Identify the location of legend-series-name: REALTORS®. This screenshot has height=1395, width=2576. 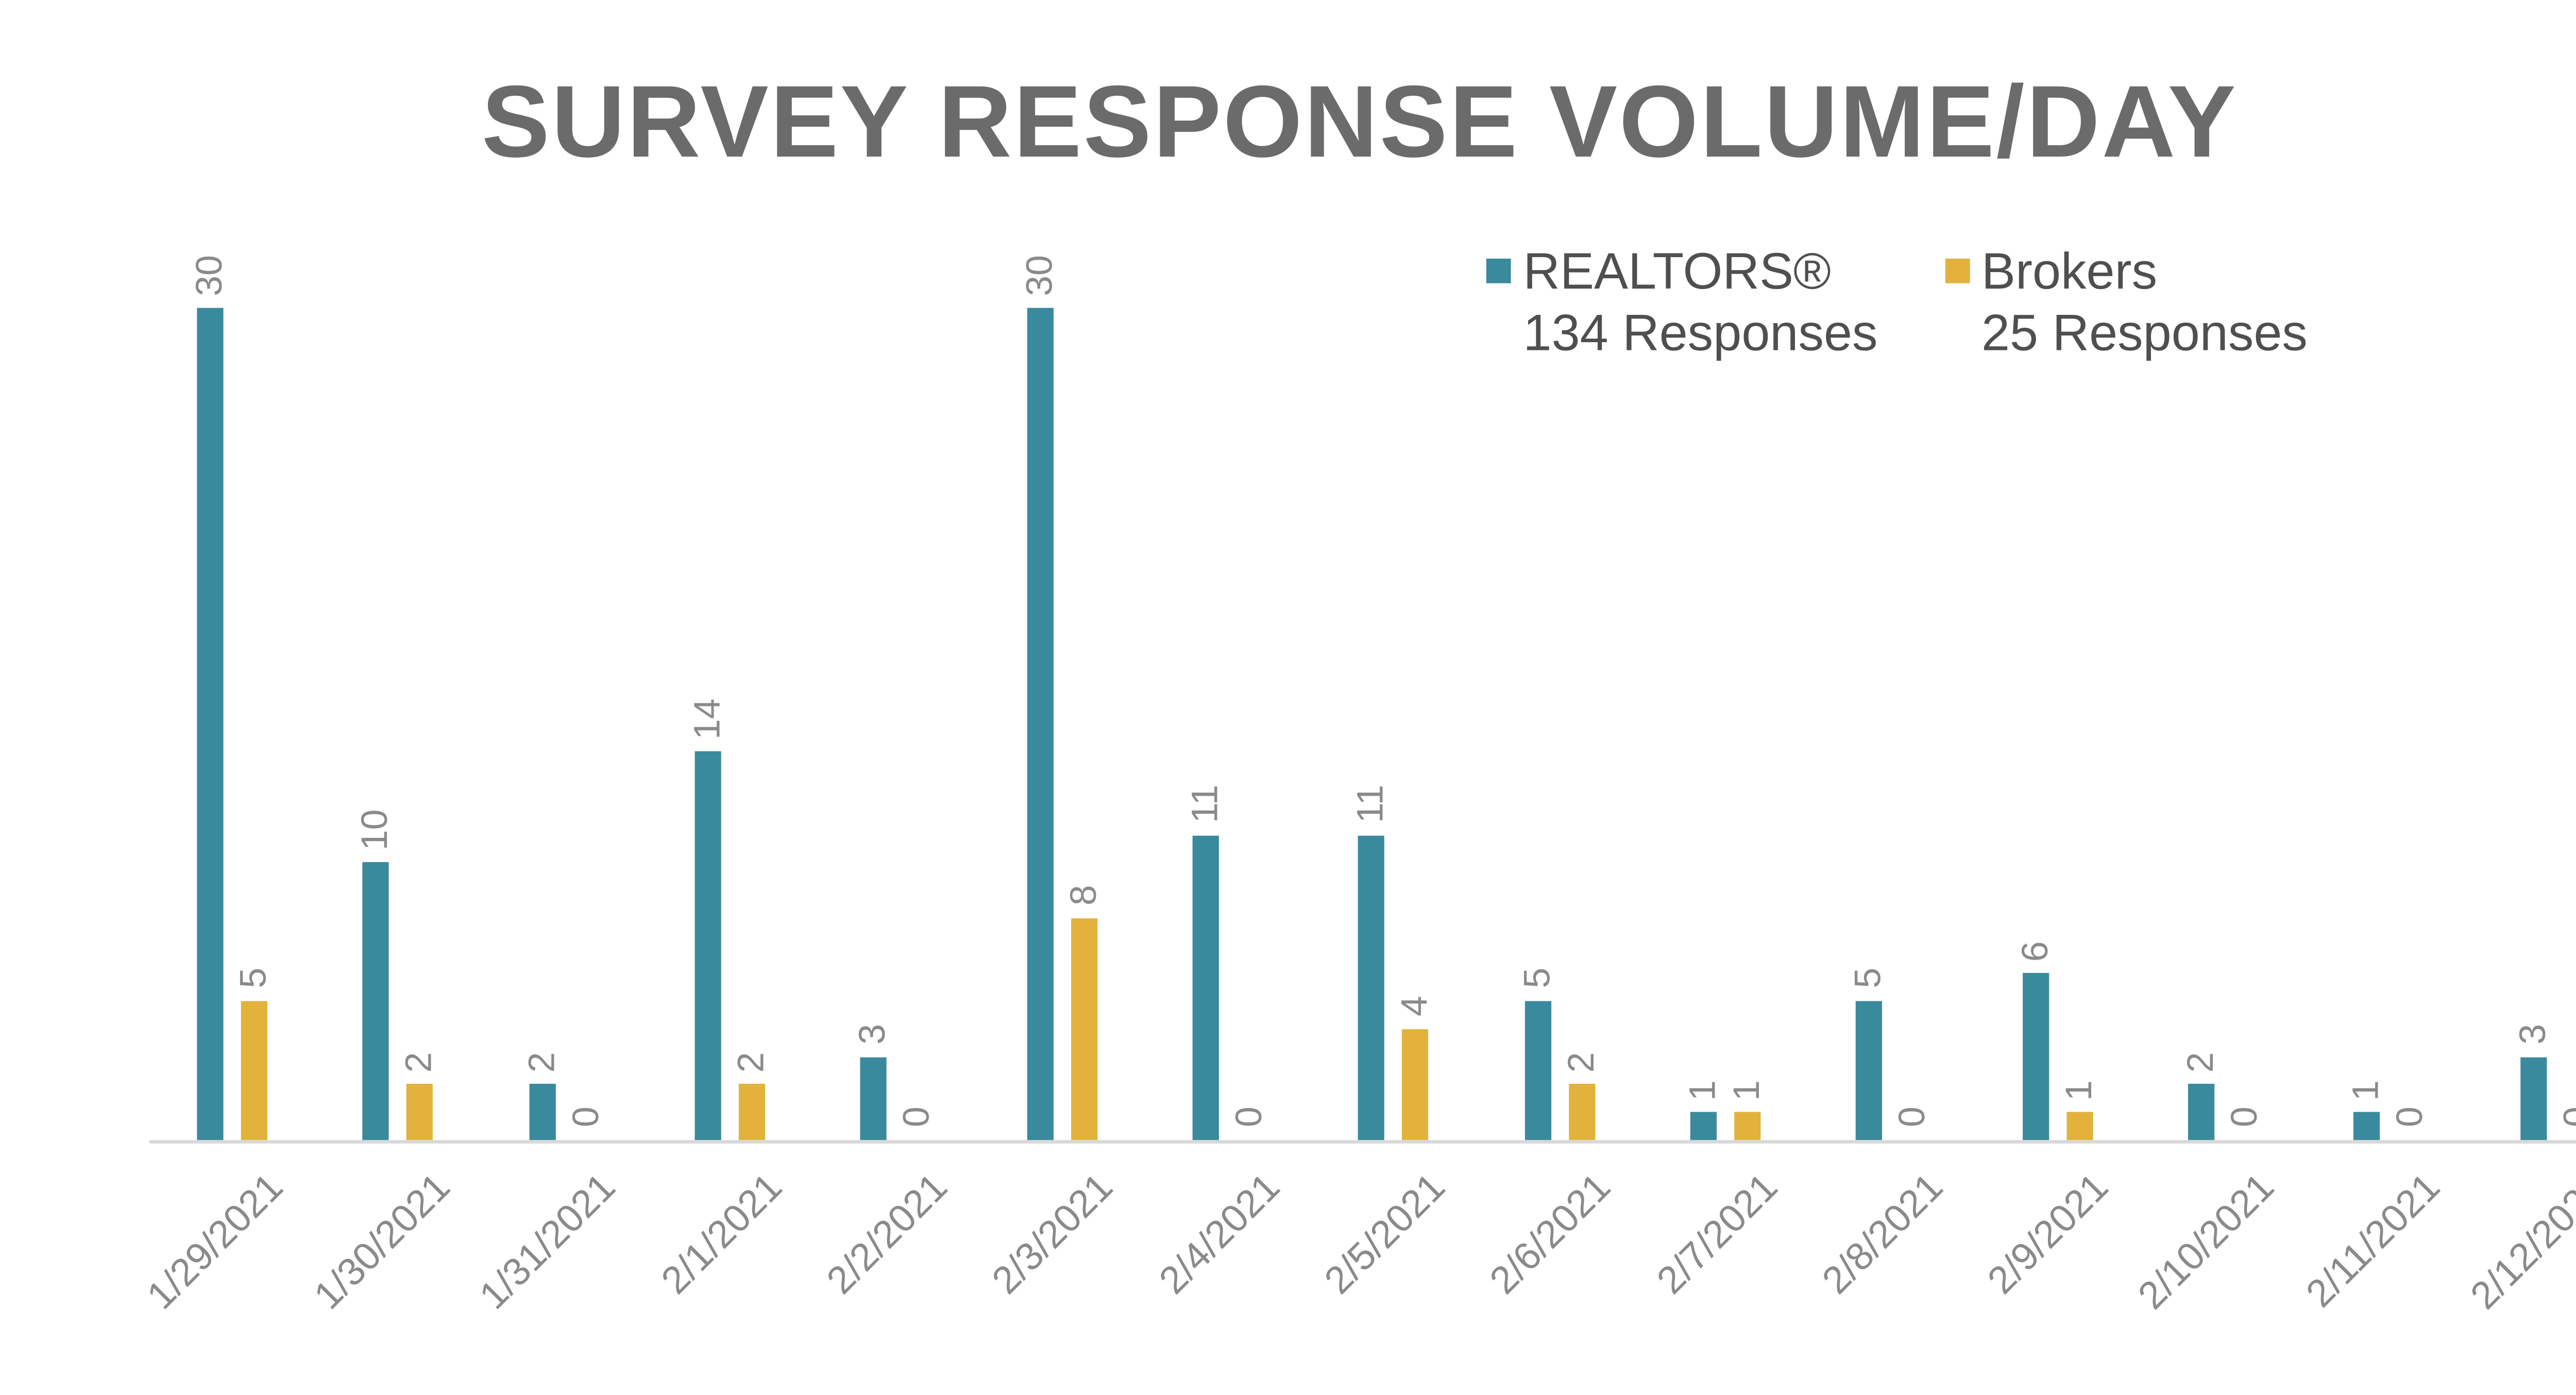
(1678, 272).